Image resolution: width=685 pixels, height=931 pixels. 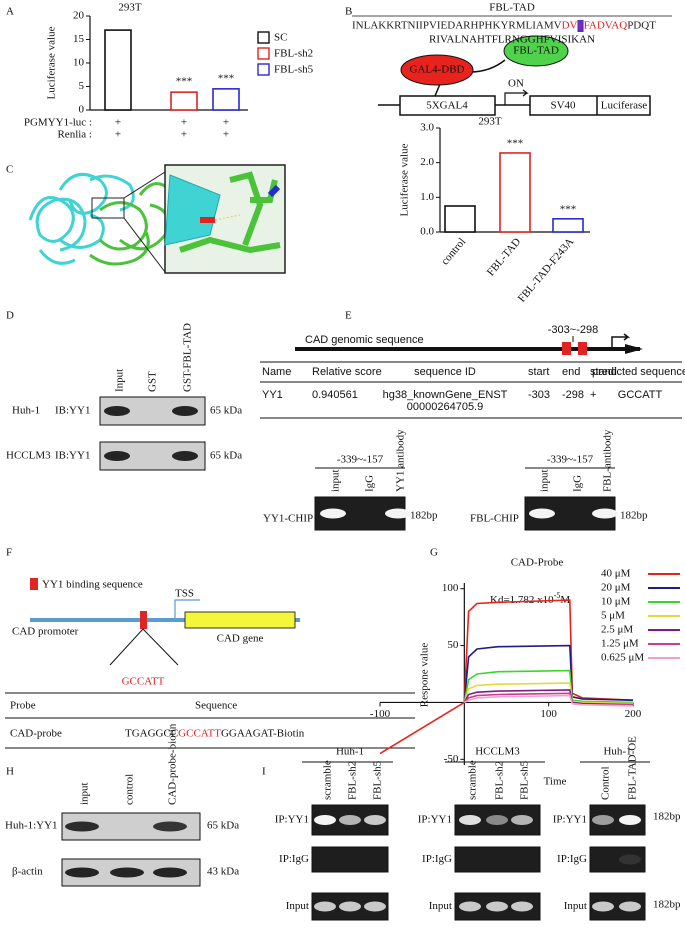 What do you see at coordinates (130, 8) in the screenshot?
I see `chart-title: 293T` at bounding box center [130, 8].